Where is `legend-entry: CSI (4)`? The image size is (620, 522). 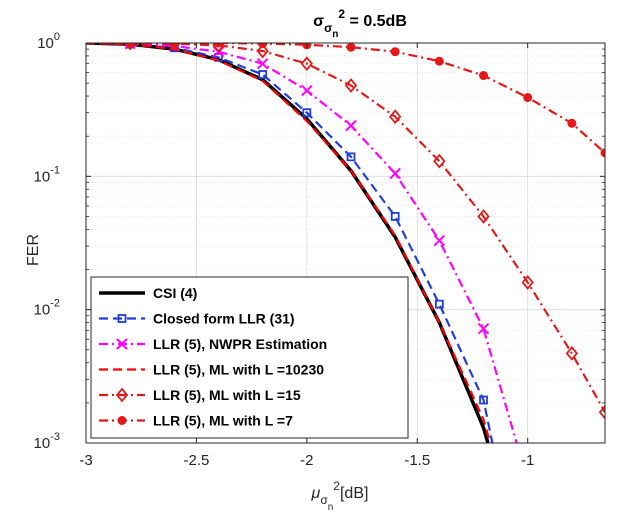
legend-entry: CSI (4) is located at coordinates (148, 293).